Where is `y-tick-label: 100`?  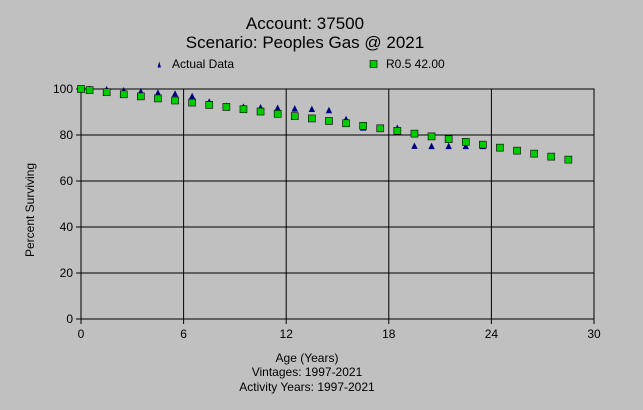
y-tick-label: 100 is located at coordinates (63, 89).